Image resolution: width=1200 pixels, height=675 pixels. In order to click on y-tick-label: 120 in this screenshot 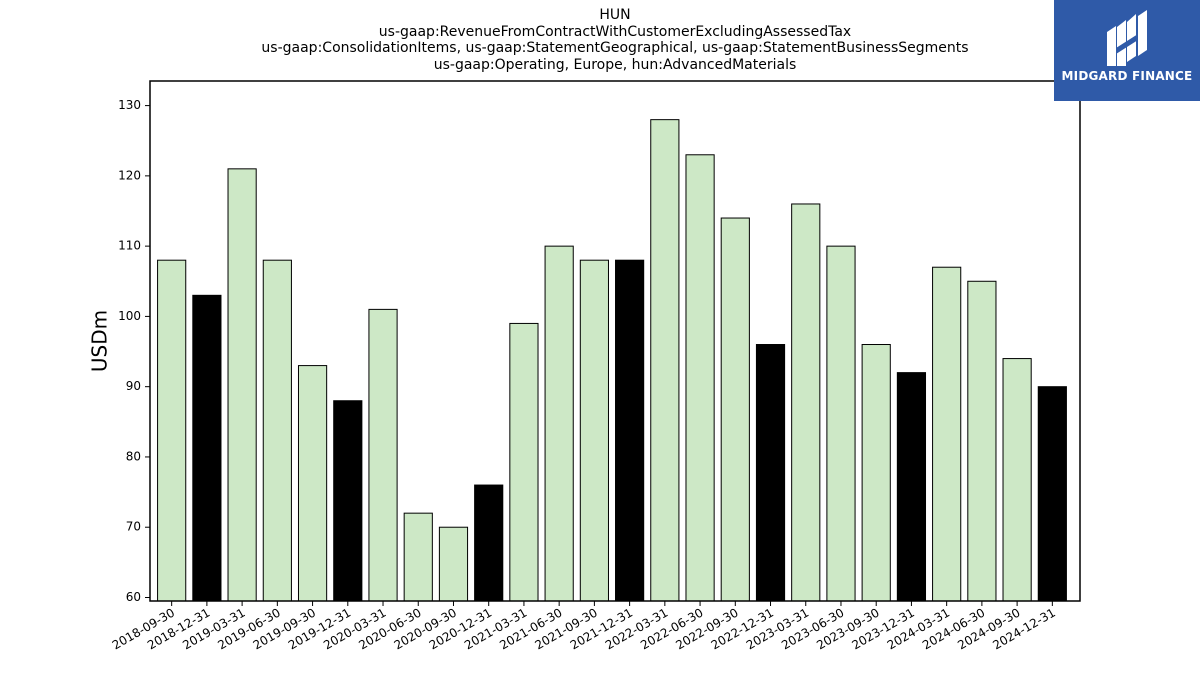, I will do `click(129, 175)`.